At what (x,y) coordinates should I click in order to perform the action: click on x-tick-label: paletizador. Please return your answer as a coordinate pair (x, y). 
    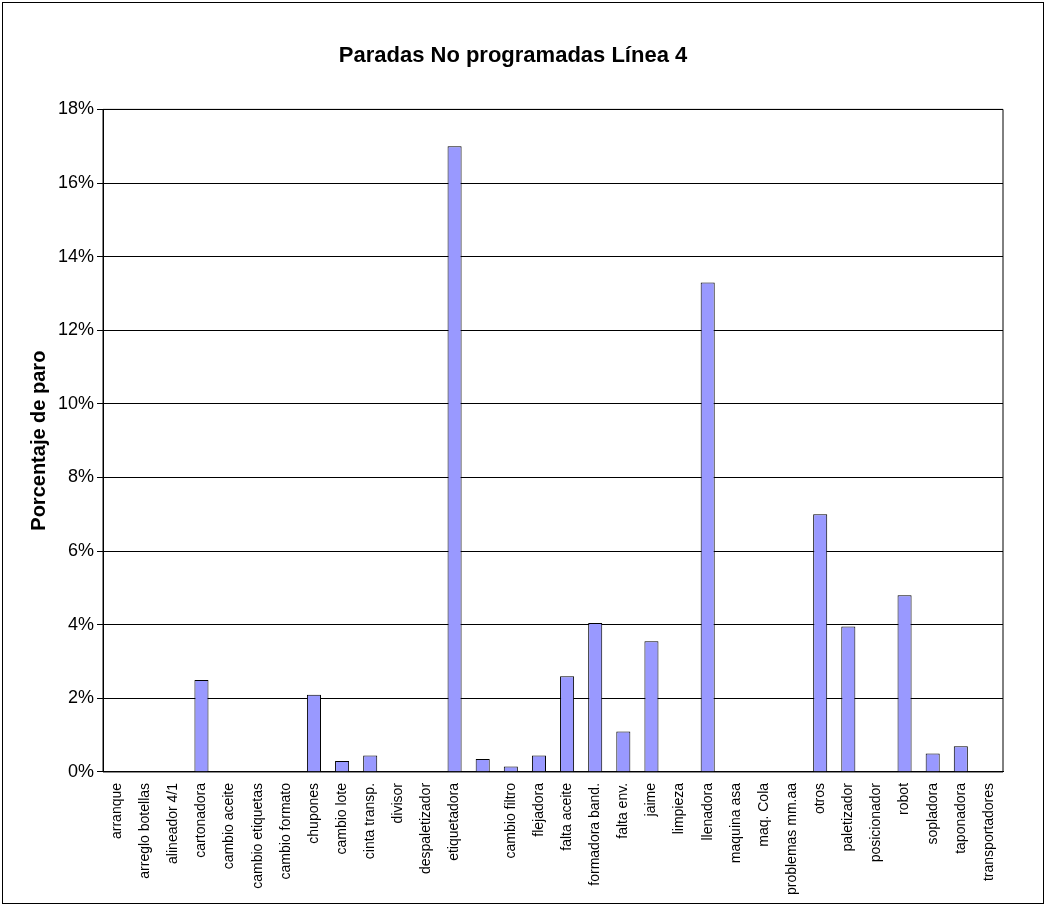
    Looking at the image, I should click on (847, 817).